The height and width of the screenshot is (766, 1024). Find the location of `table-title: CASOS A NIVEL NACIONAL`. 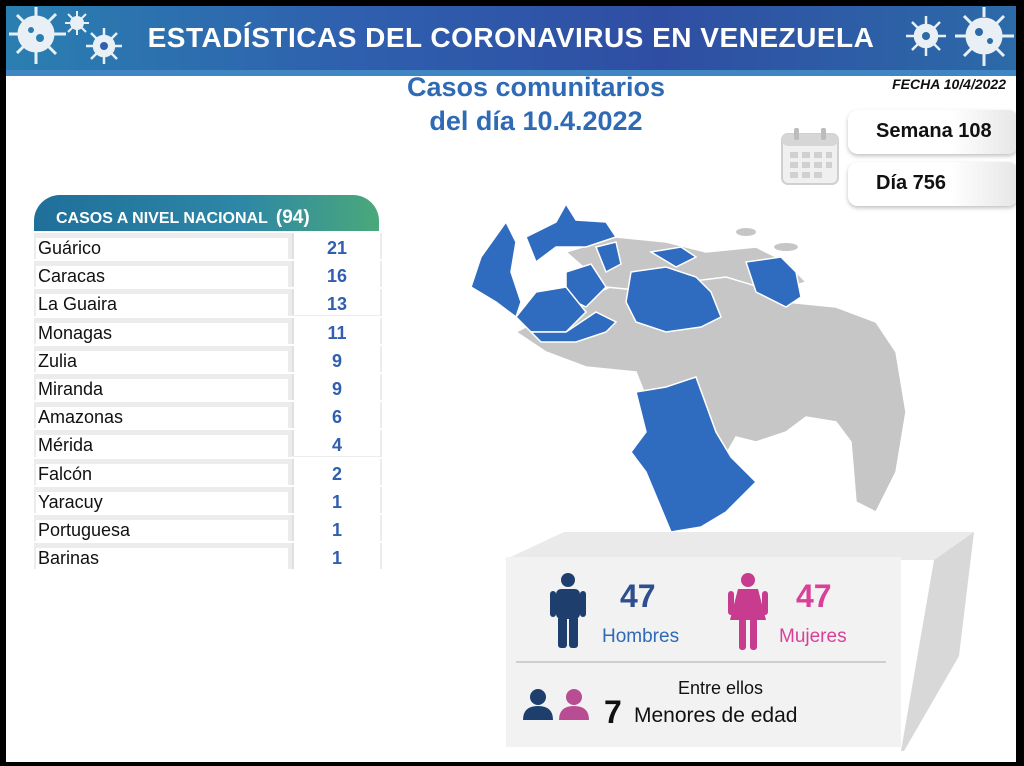

table-title: CASOS A NIVEL NACIONAL is located at coordinates (162, 218).